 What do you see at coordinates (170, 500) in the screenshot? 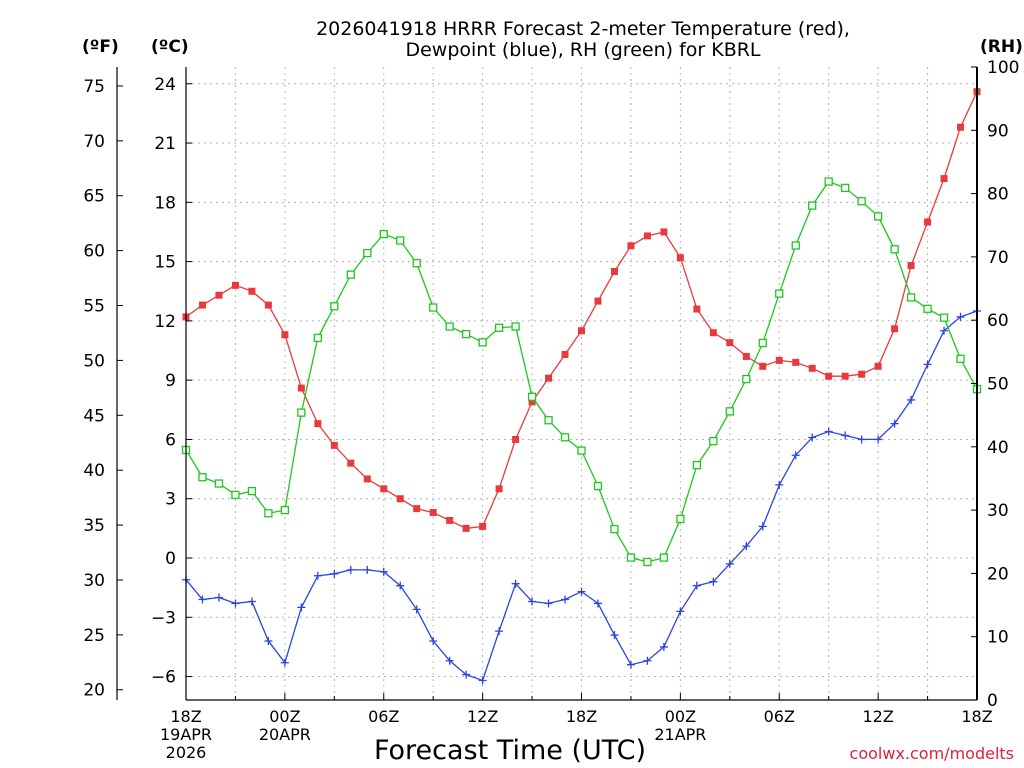
I see `celsius-tick-label: 3` at bounding box center [170, 500].